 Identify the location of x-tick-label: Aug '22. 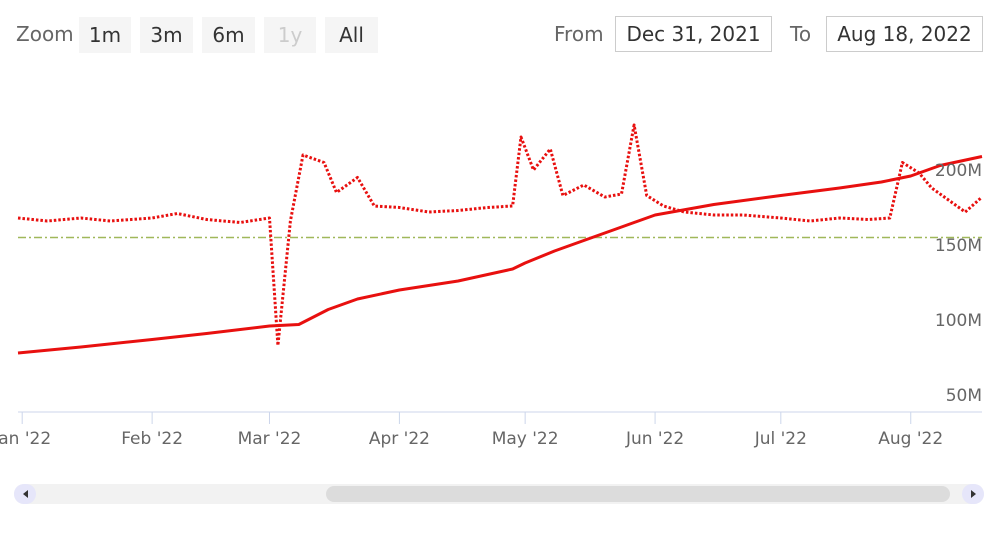
(910, 439).